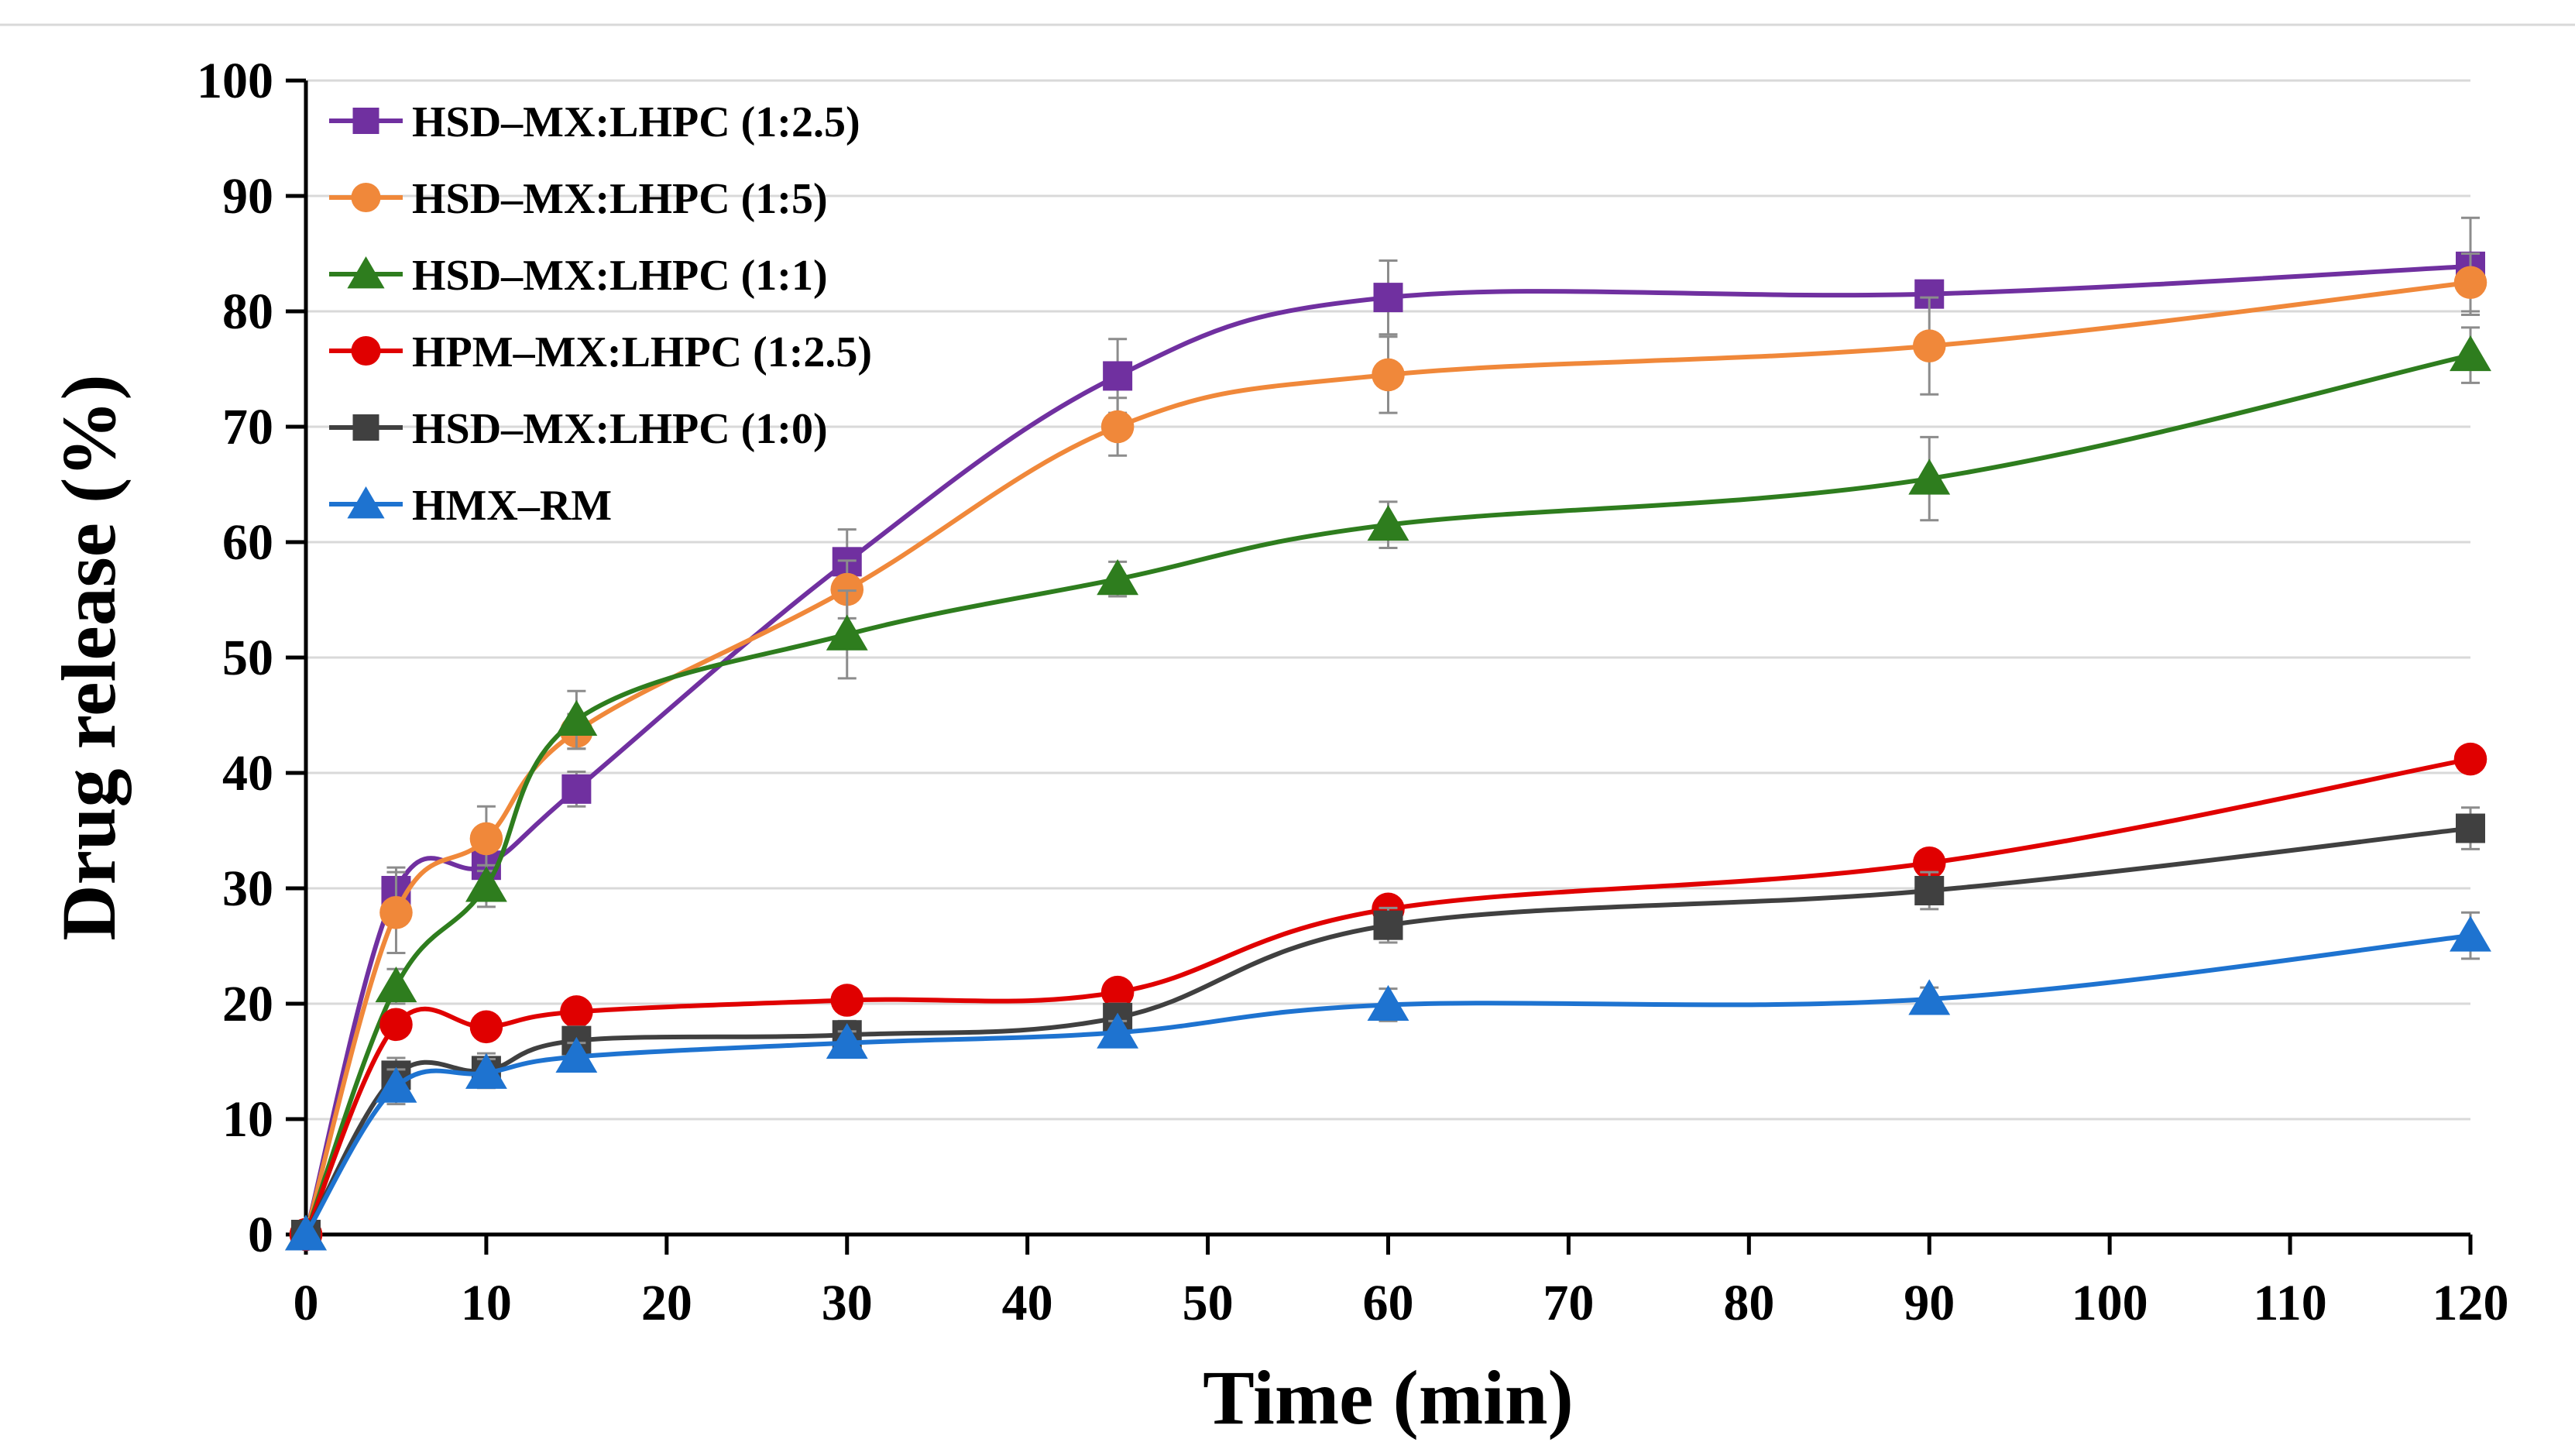  Describe the element at coordinates (2290, 1303) in the screenshot. I see `x-tick-label: 110` at that location.